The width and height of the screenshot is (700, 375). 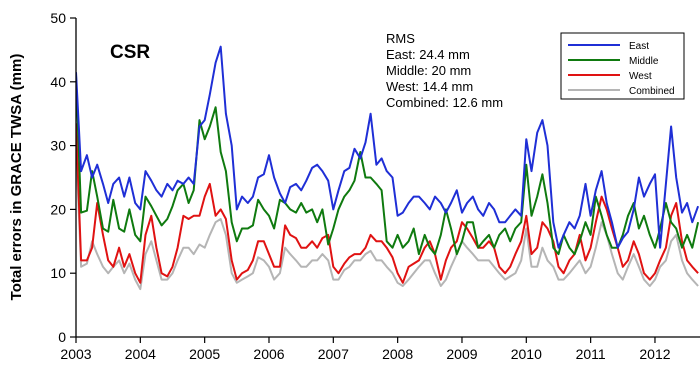 What do you see at coordinates (63, 177) in the screenshot?
I see `y-ticks: 0 10 20 30 40 50` at bounding box center [63, 177].